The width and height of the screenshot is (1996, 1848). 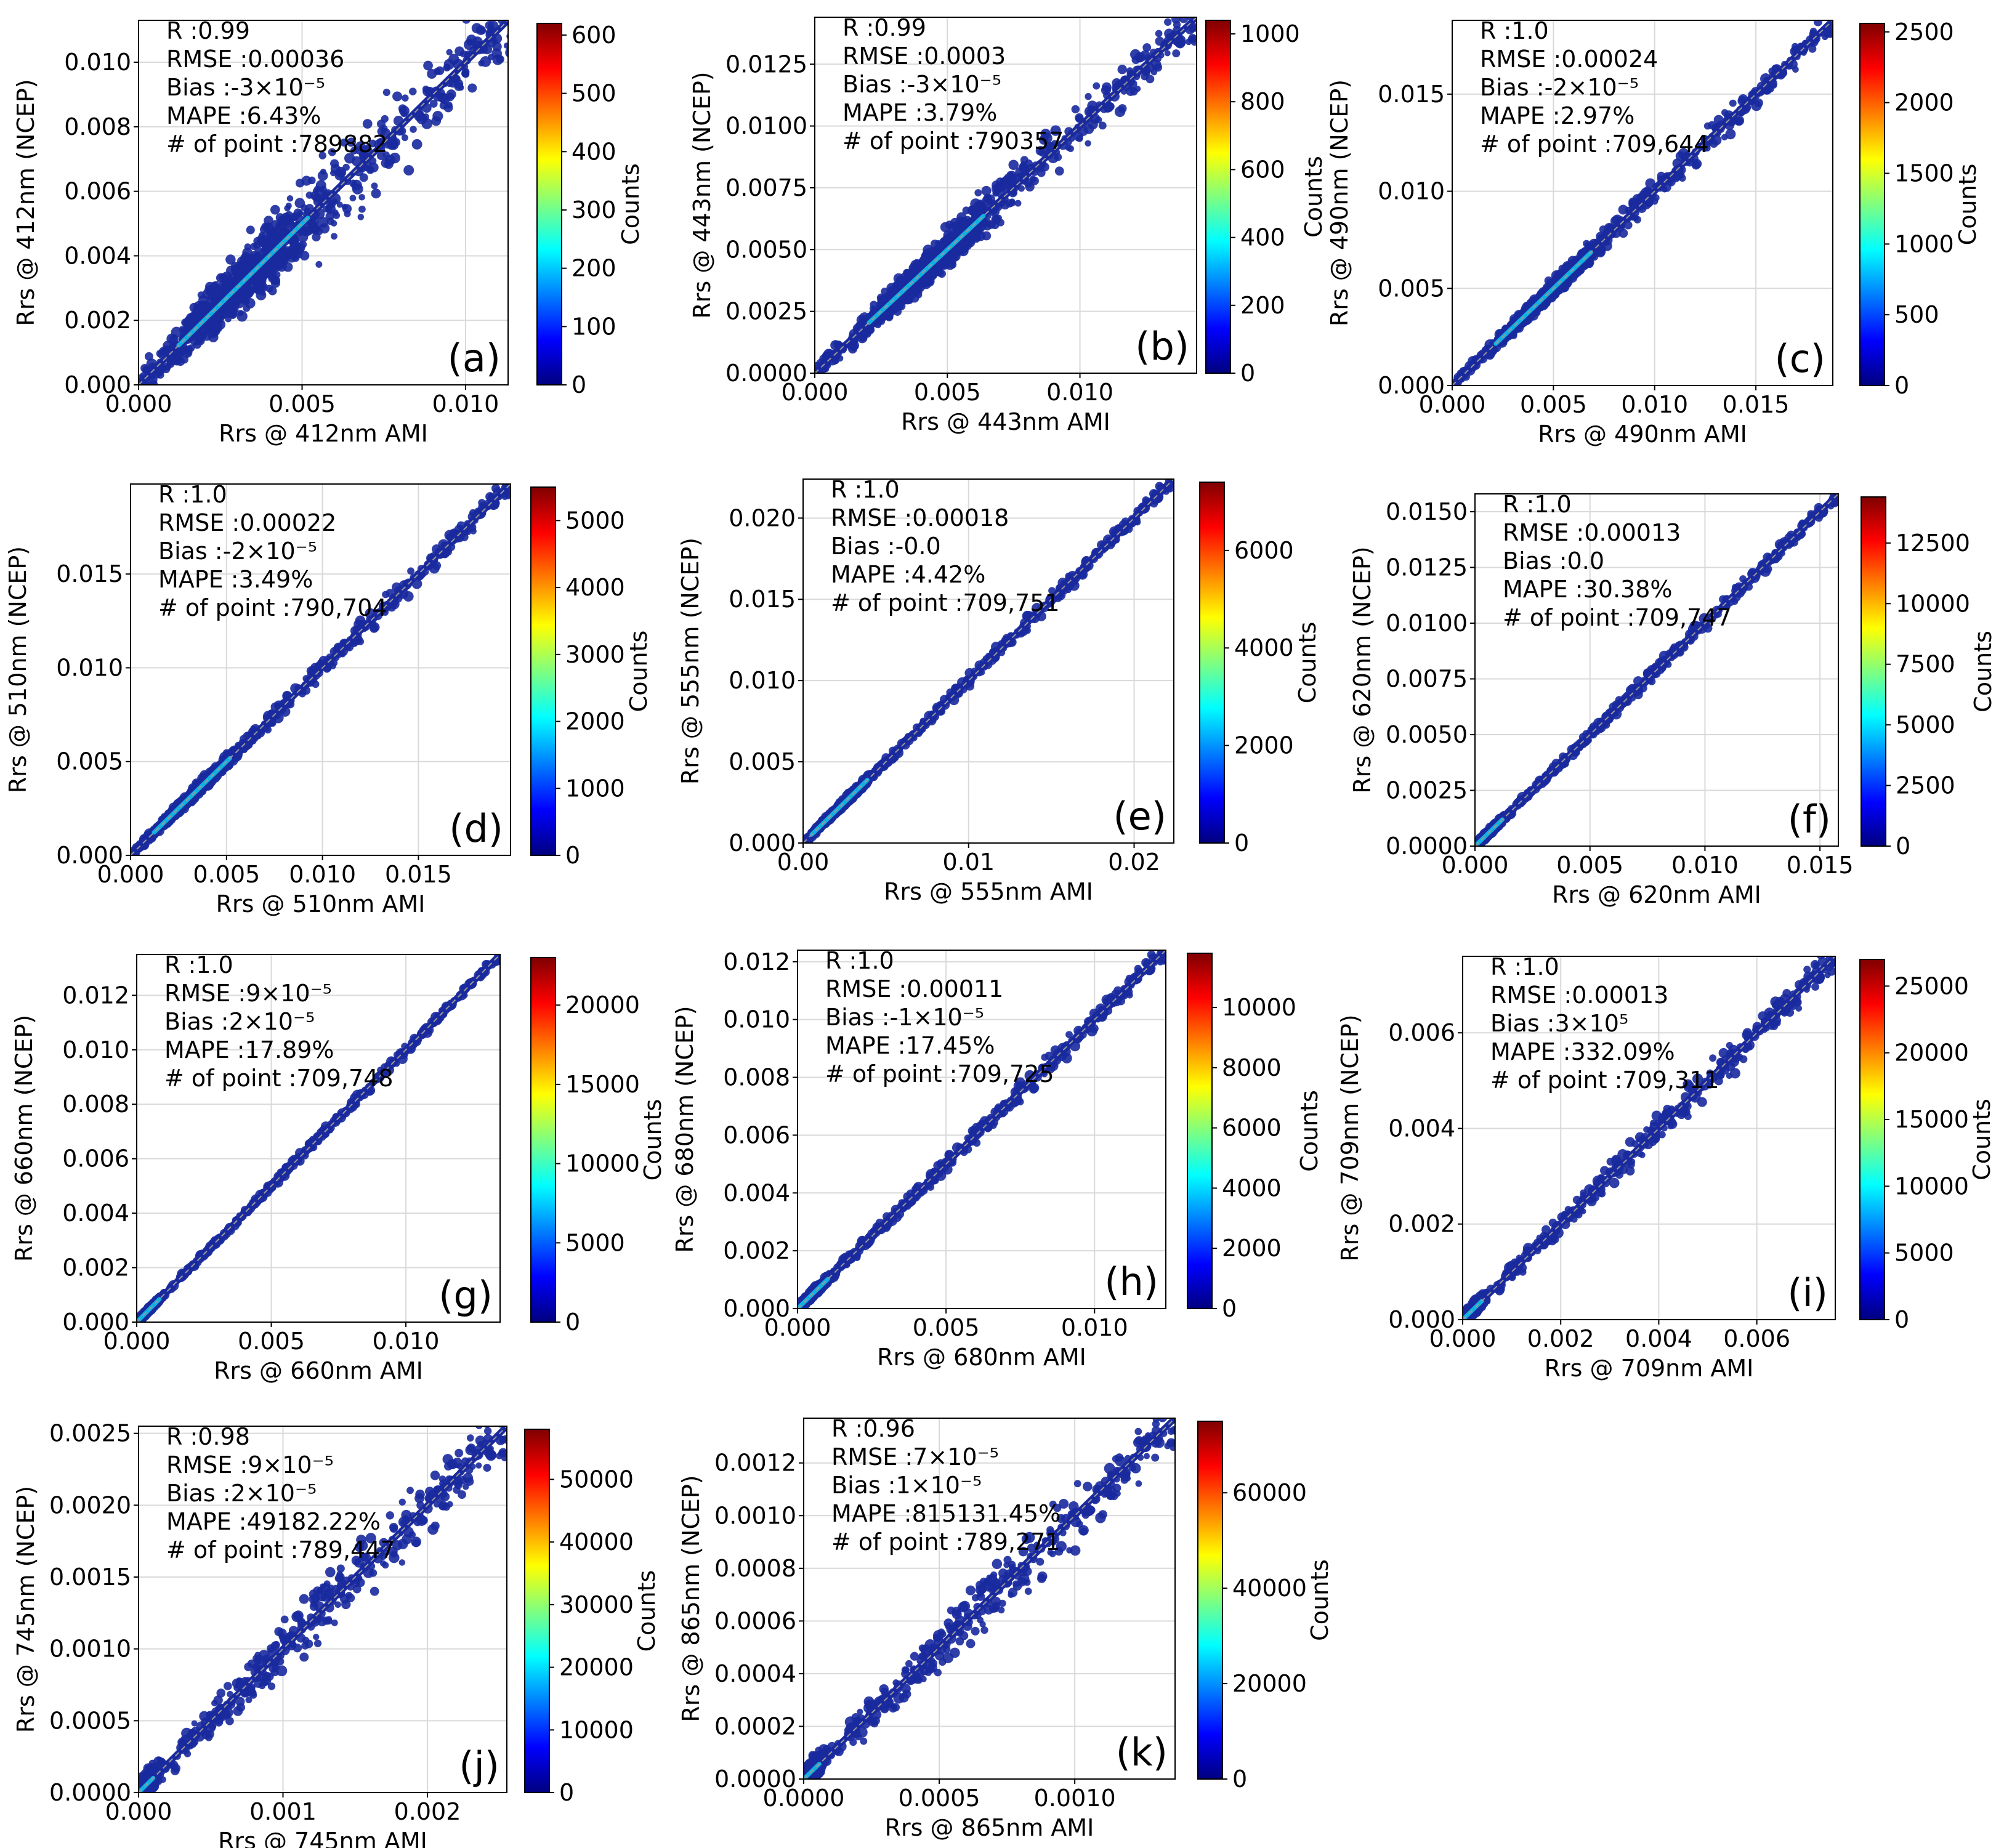 I want to click on colorbar-tick-label: 2500, so click(x=1924, y=32).